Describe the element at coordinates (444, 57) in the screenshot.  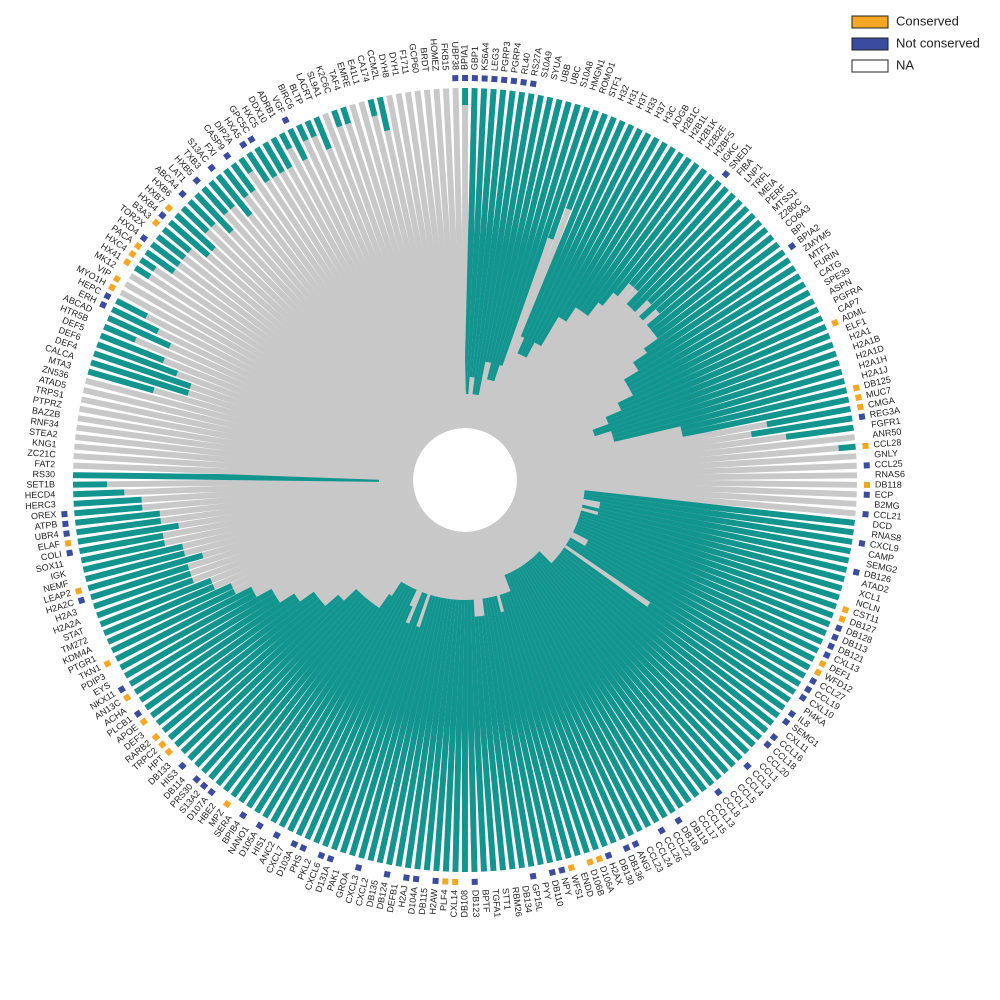
I see `gene-label: FKB15` at that location.